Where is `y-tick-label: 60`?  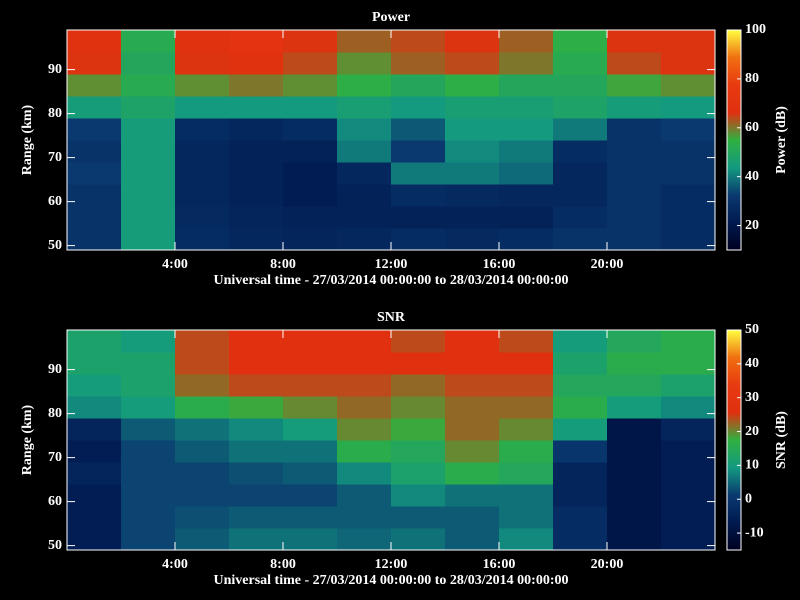
y-tick-label: 60 is located at coordinates (55, 501).